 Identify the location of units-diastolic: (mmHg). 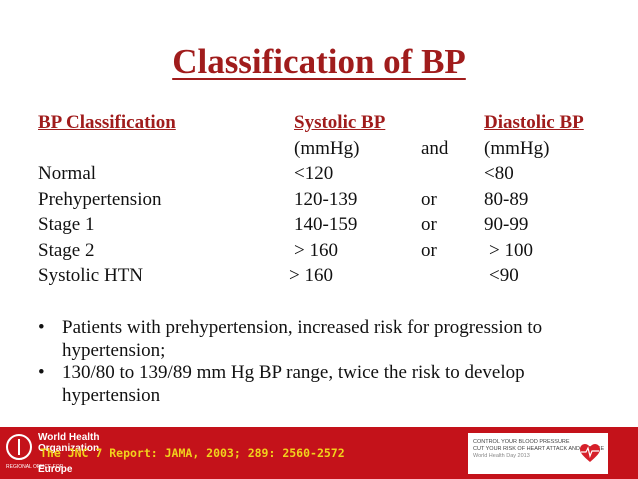
(517, 148).